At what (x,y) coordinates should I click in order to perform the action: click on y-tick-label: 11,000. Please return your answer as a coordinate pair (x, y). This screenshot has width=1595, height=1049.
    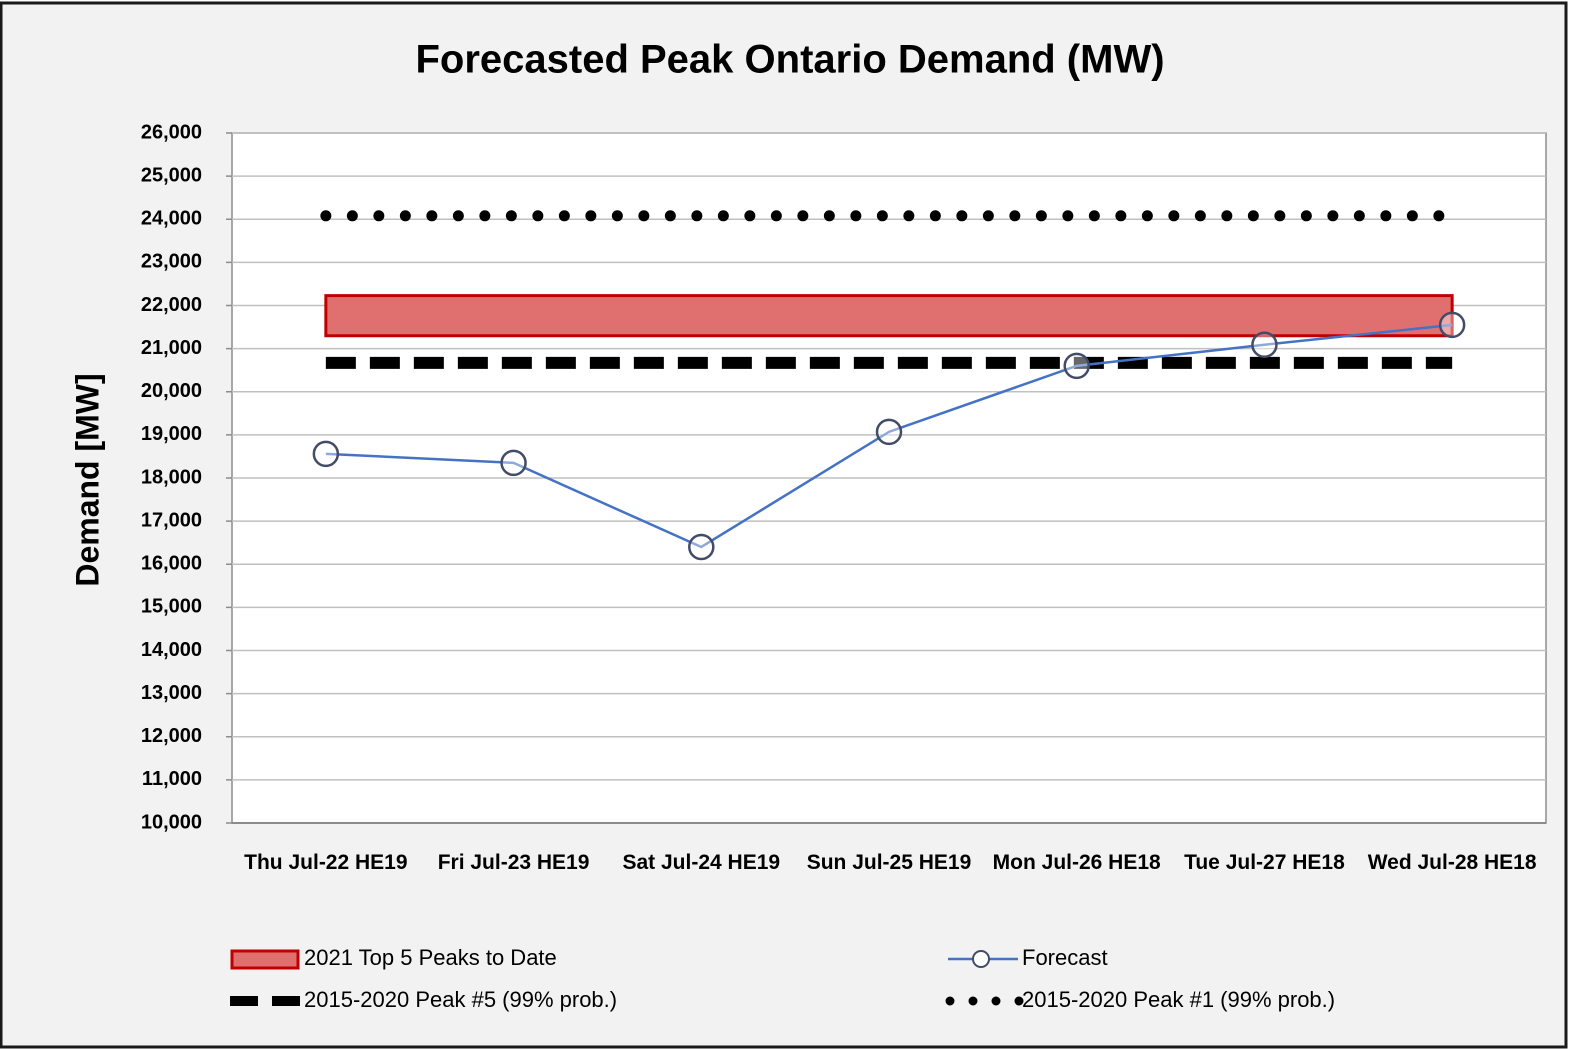
    Looking at the image, I should click on (172, 779).